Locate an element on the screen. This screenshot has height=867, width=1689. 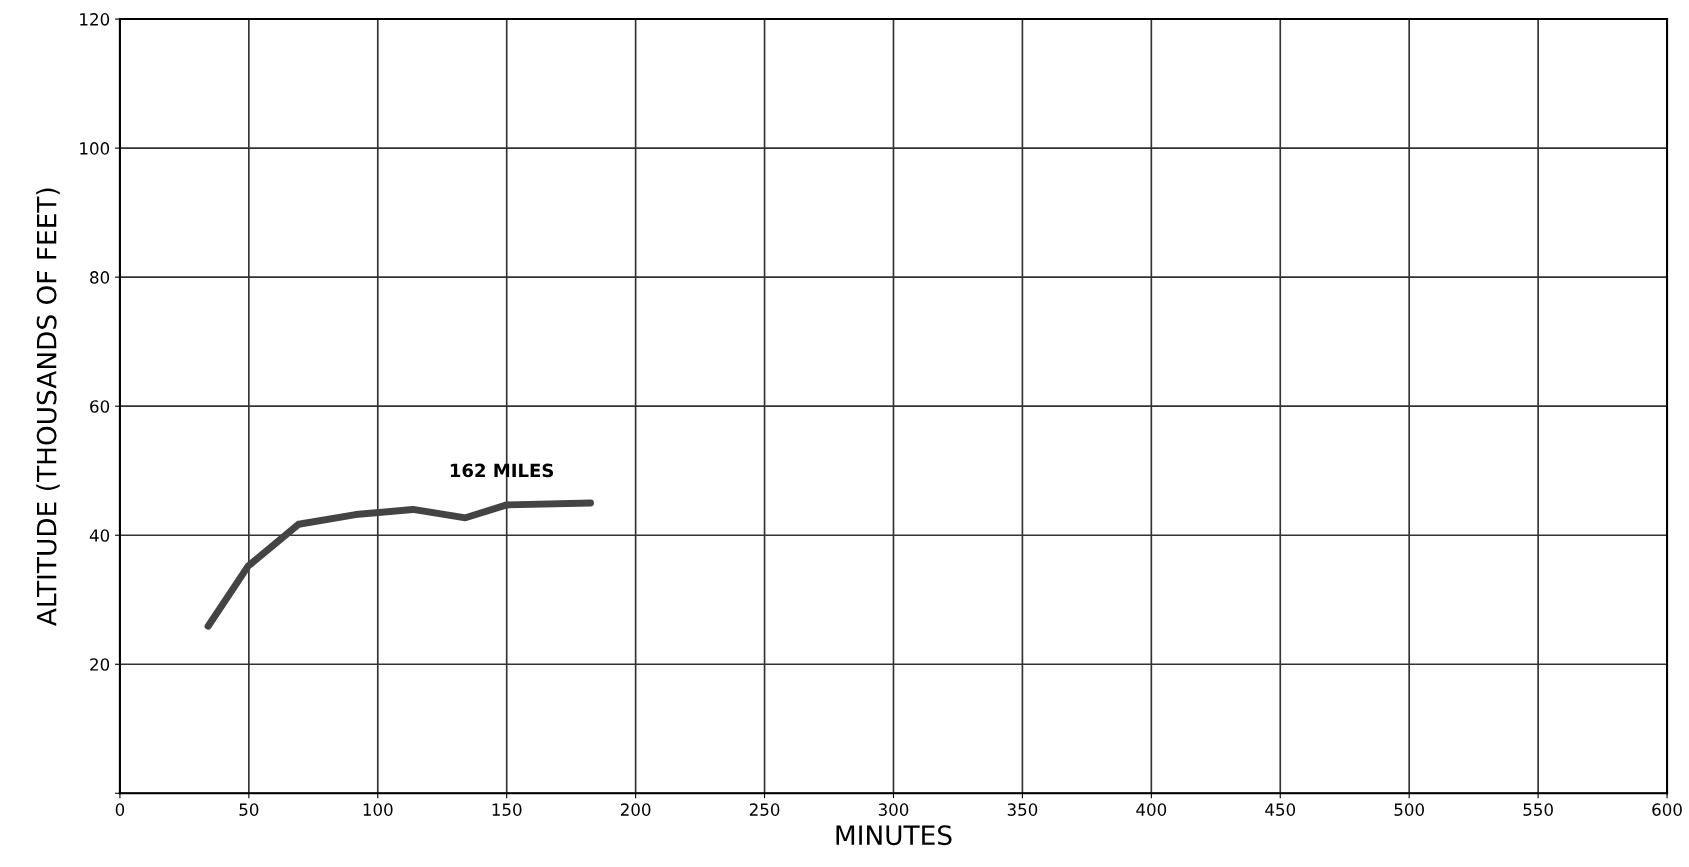
x-tick-label: 350 is located at coordinates (1022, 809).